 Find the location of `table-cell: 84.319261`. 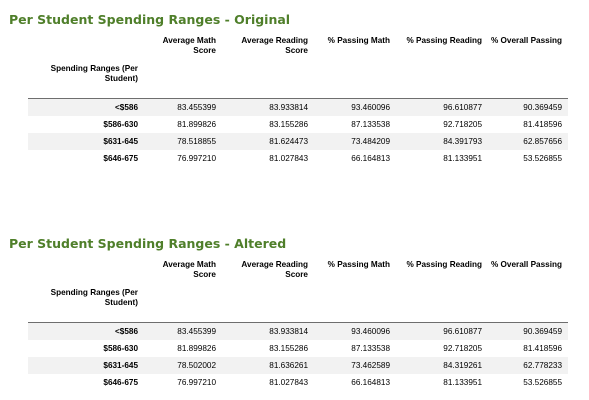

table-cell: 84.319261 is located at coordinates (462, 365).